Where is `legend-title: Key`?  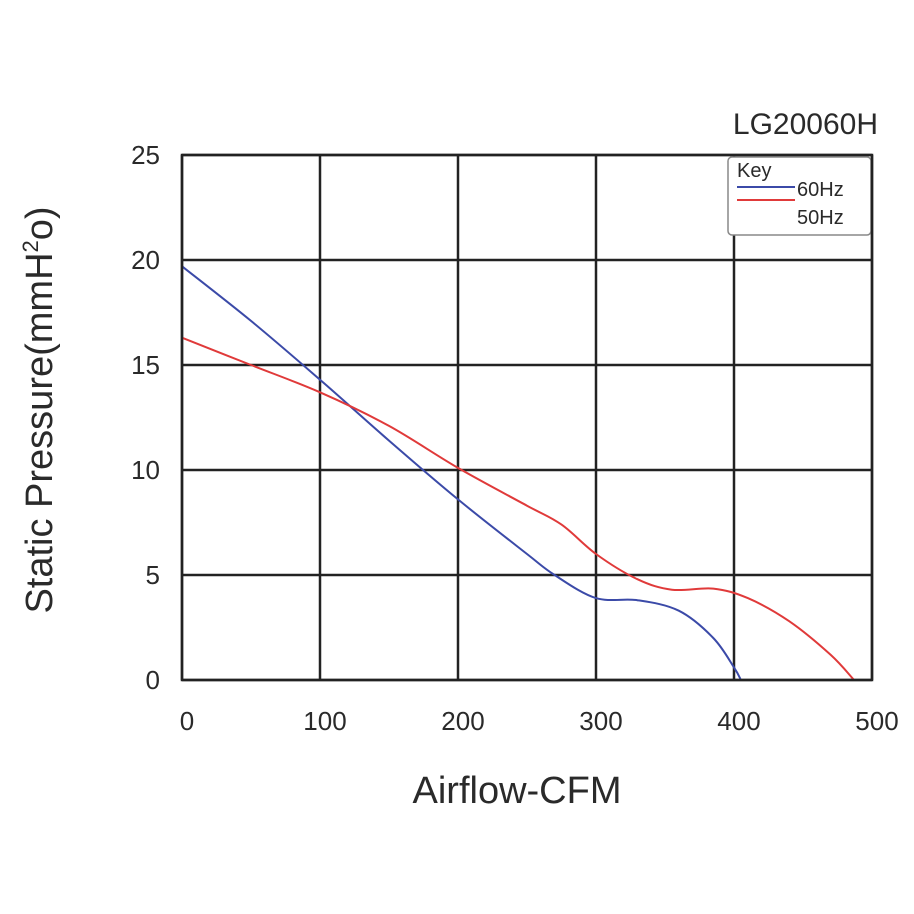
legend-title: Key is located at coordinates (754, 171).